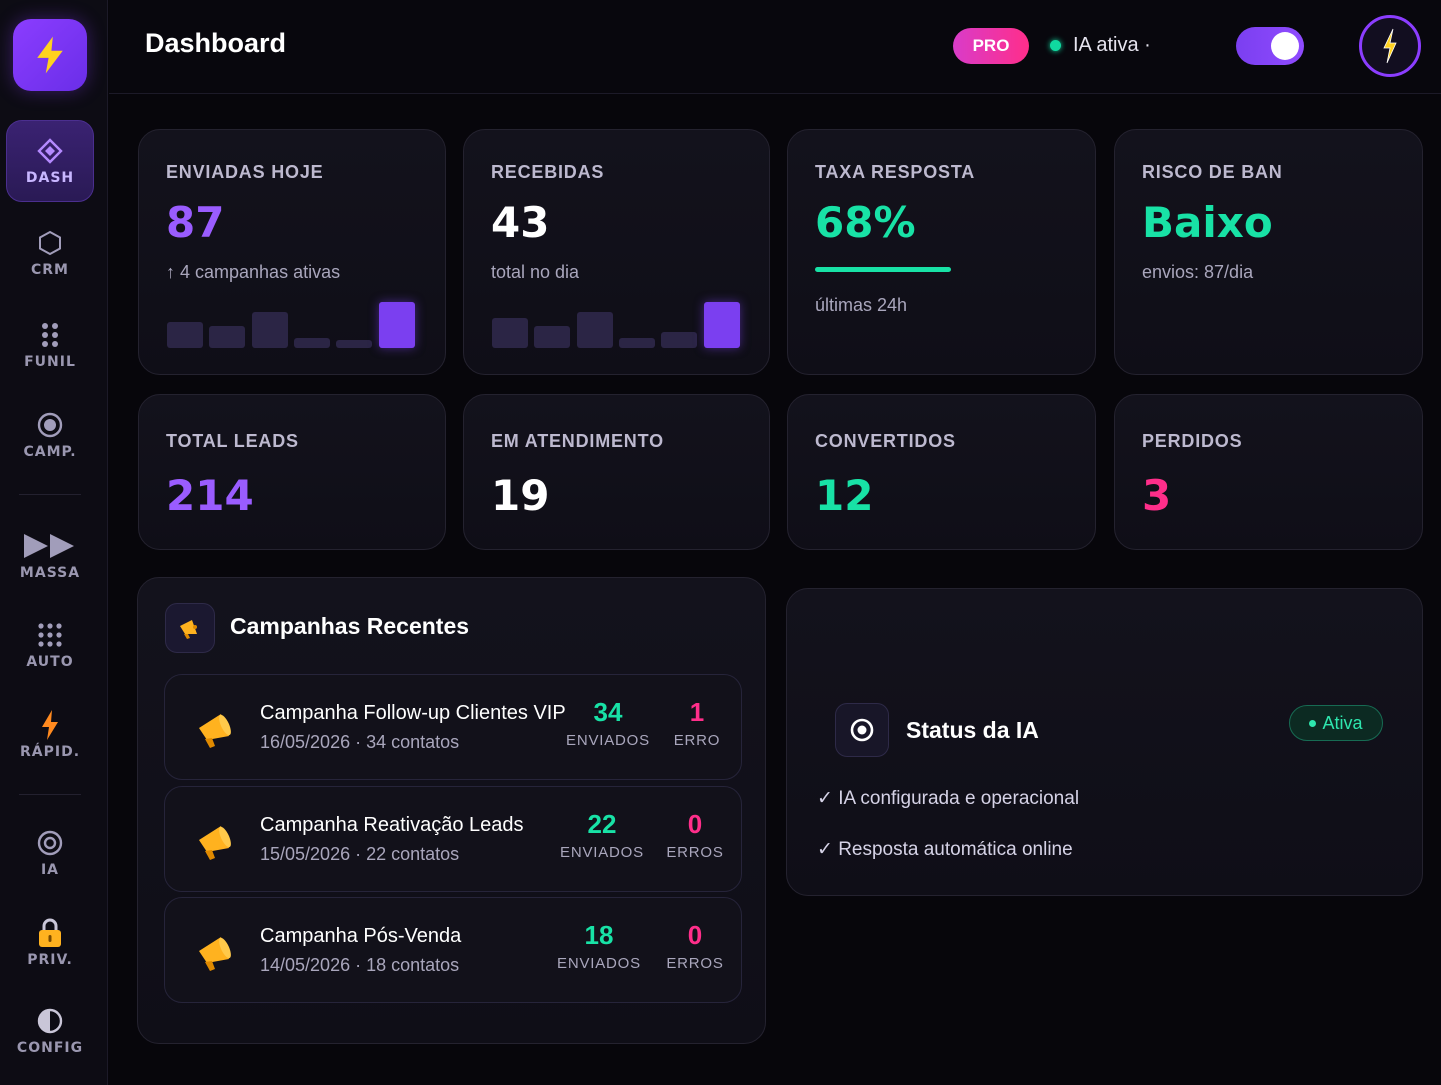 Image resolution: width=1441 pixels, height=1085 pixels. What do you see at coordinates (50, 335) in the screenshot?
I see `dots-grid-icon` at bounding box center [50, 335].